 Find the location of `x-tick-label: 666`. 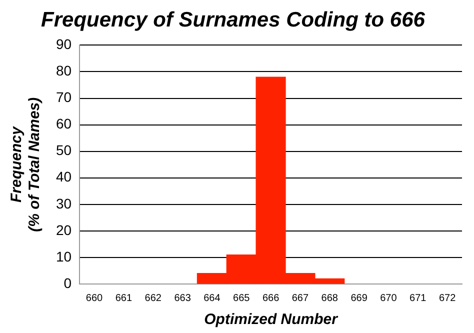

x-tick-label: 666 is located at coordinates (271, 298).